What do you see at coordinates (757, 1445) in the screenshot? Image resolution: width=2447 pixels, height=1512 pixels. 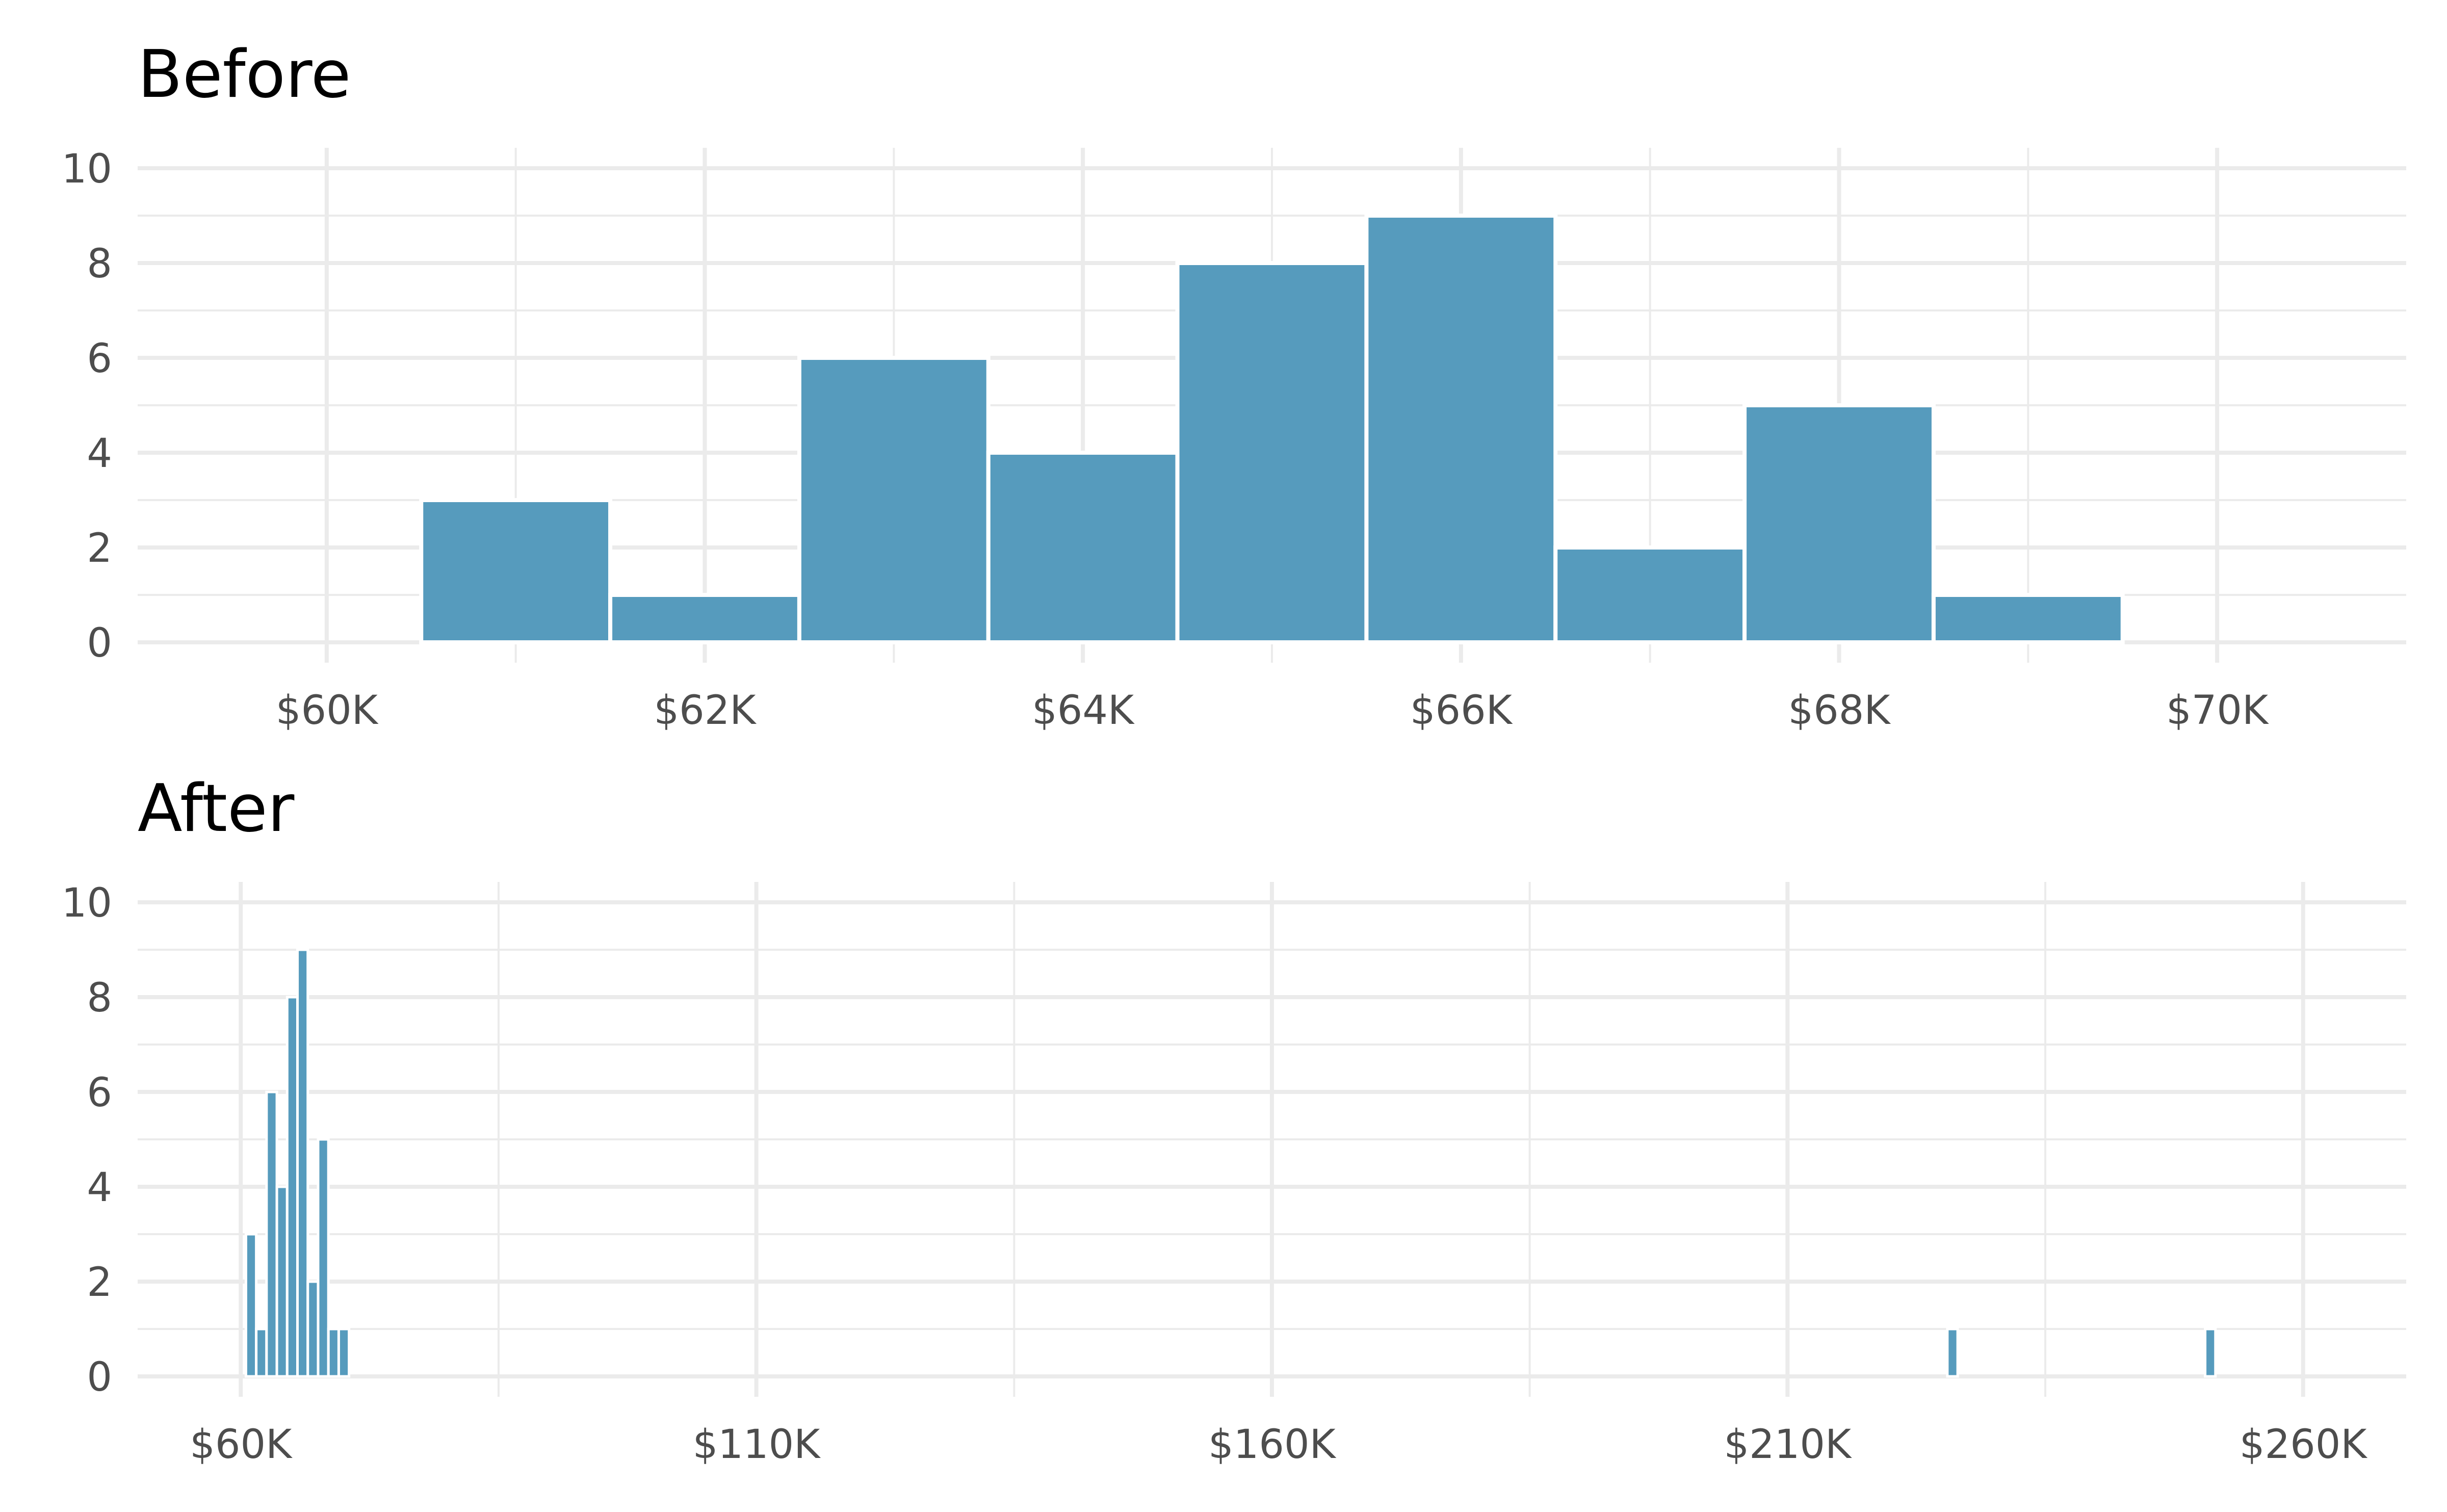 I see `after-x-tick-label: $110K` at bounding box center [757, 1445].